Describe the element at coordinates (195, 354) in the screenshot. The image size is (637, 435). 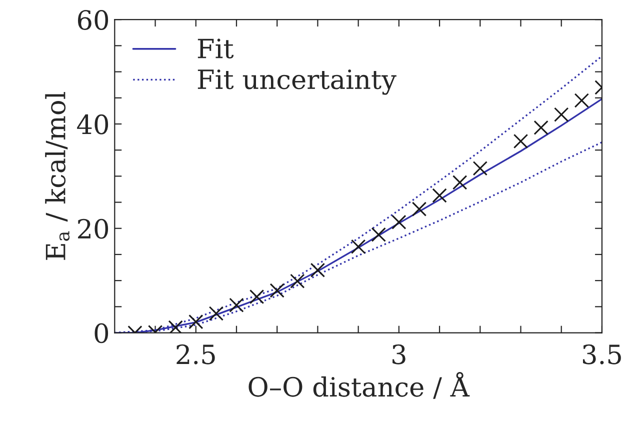
I see `x-tick-label: 2.5` at that location.